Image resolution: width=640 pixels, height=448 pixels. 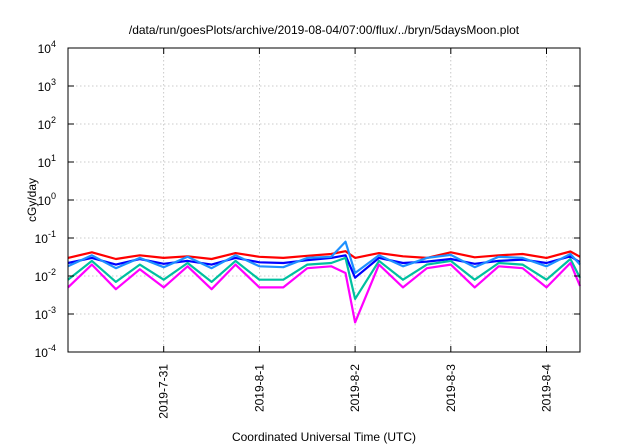 What do you see at coordinates (53, 120) in the screenshot?
I see `y-tick-label-exponent: 2` at bounding box center [53, 120].